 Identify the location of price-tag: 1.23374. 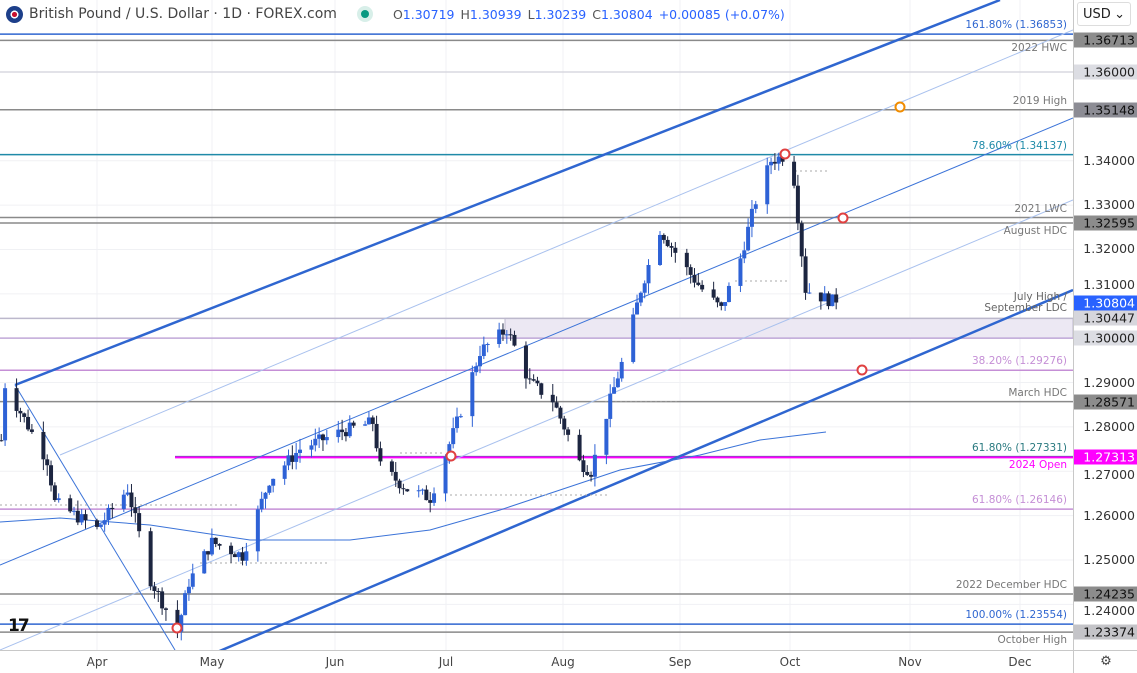
(1105, 632).